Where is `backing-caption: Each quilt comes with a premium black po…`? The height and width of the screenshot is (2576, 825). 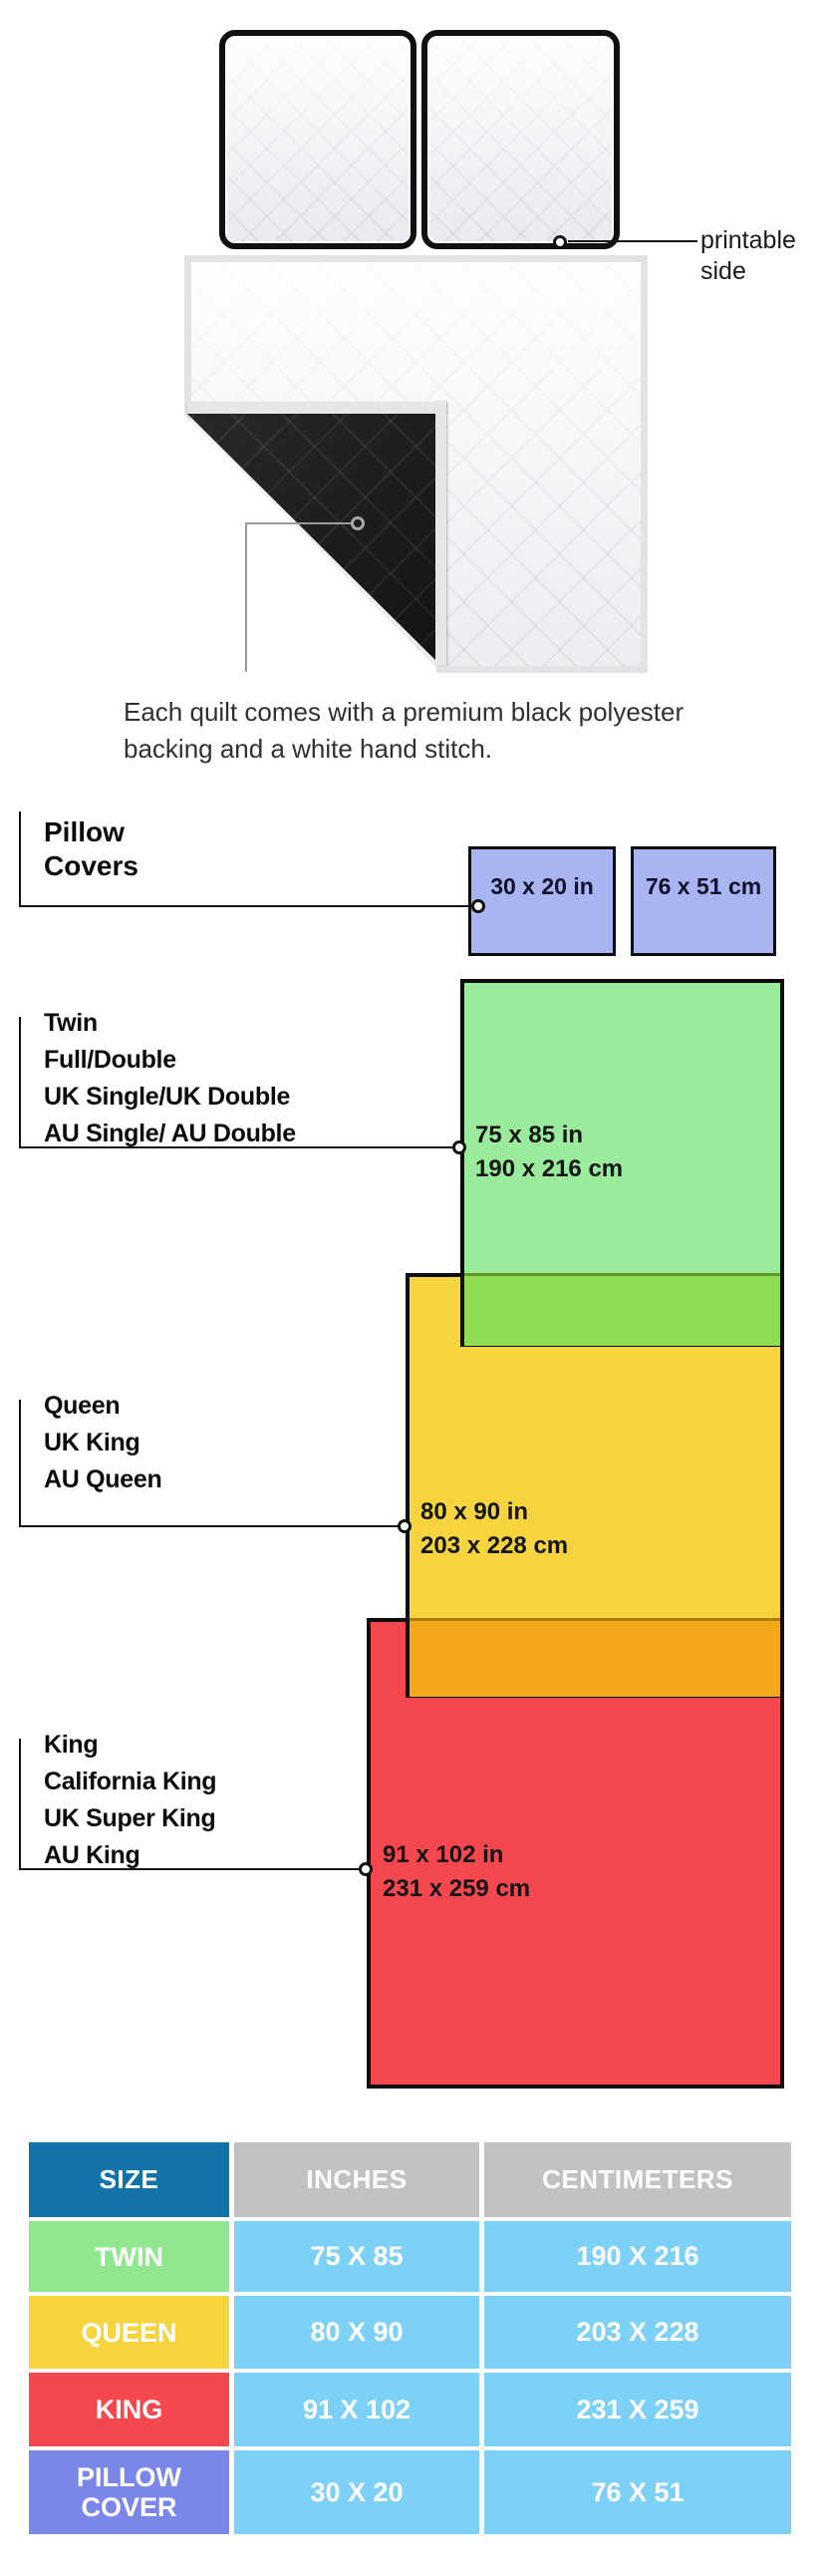 backing-caption: Each quilt comes with a premium black po… is located at coordinates (404, 731).